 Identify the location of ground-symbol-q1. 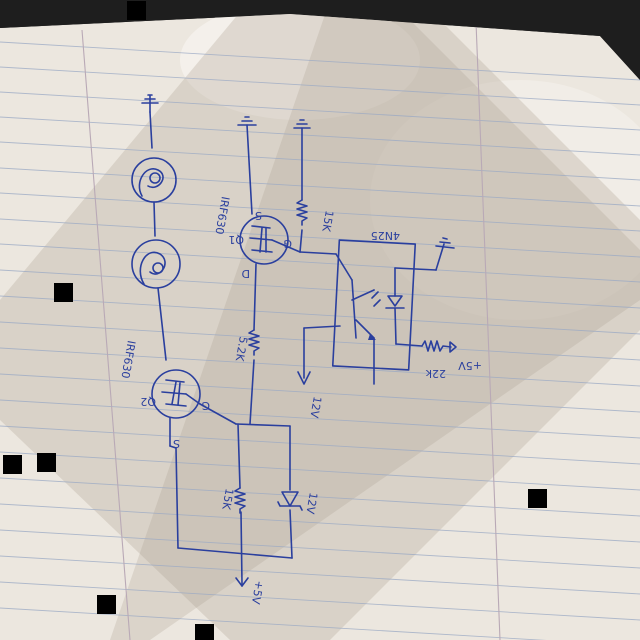
(247, 165).